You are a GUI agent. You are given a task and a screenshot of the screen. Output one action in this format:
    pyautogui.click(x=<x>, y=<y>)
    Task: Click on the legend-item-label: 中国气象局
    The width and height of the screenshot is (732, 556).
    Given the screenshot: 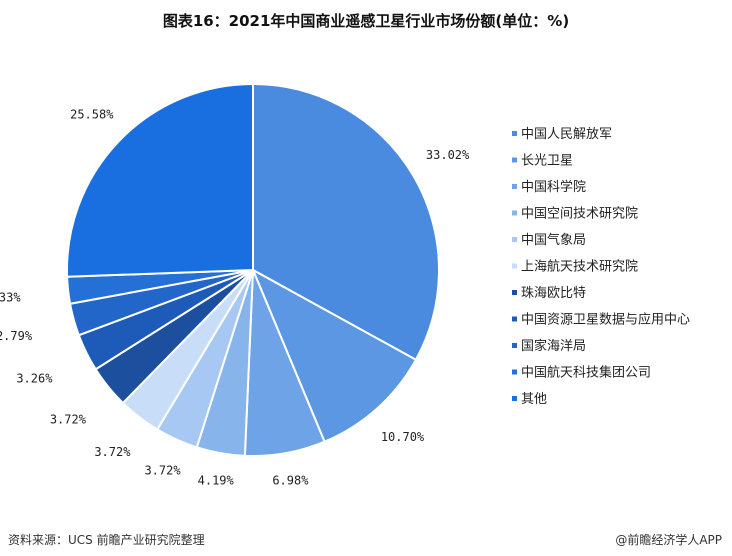 What is the action you would take?
    pyautogui.click(x=553, y=240)
    